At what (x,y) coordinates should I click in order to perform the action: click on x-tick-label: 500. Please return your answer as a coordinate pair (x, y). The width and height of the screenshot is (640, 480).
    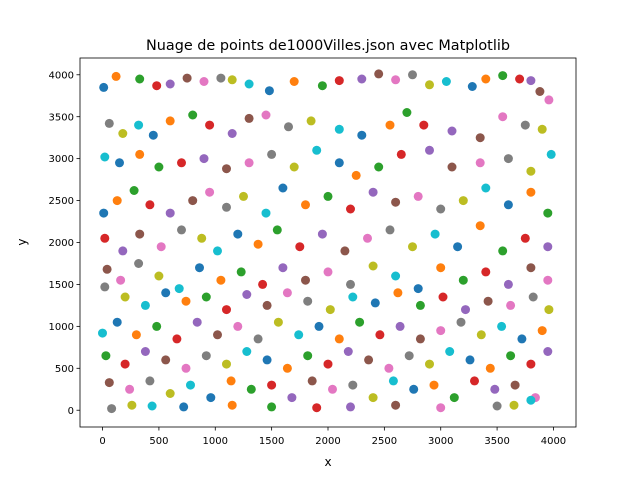
    Looking at the image, I should click on (158, 441).